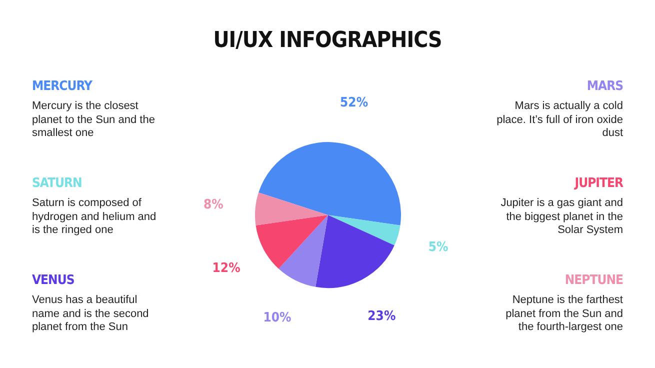 Image resolution: width=655 pixels, height=368 pixels. What do you see at coordinates (382, 316) in the screenshot?
I see `data-label: 23%` at bounding box center [382, 316].